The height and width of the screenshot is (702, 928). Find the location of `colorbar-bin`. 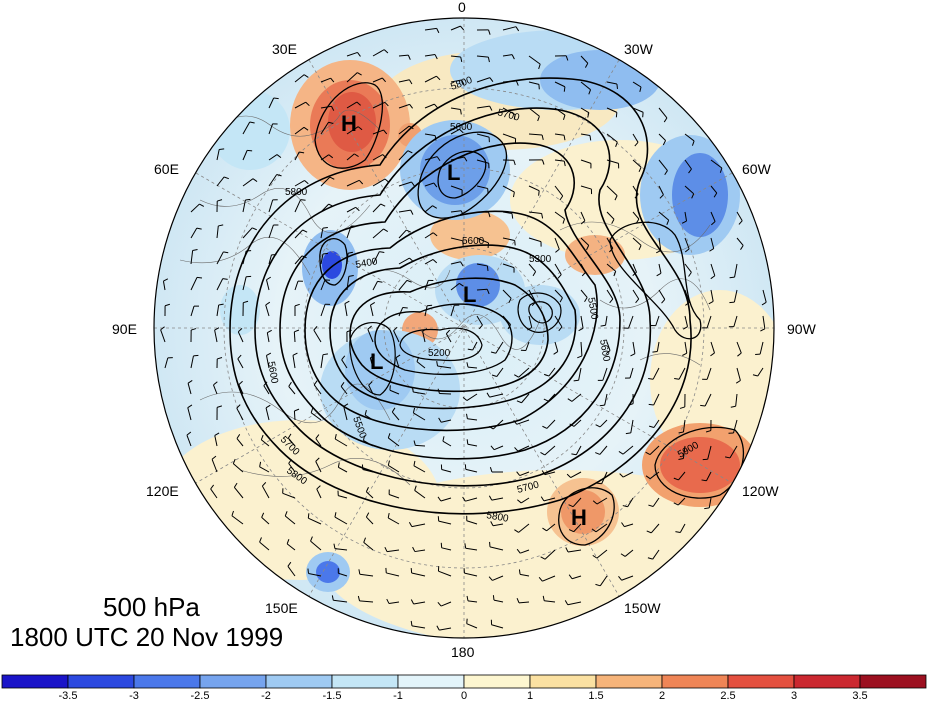

colorbar-bin is located at coordinates (431, 681).